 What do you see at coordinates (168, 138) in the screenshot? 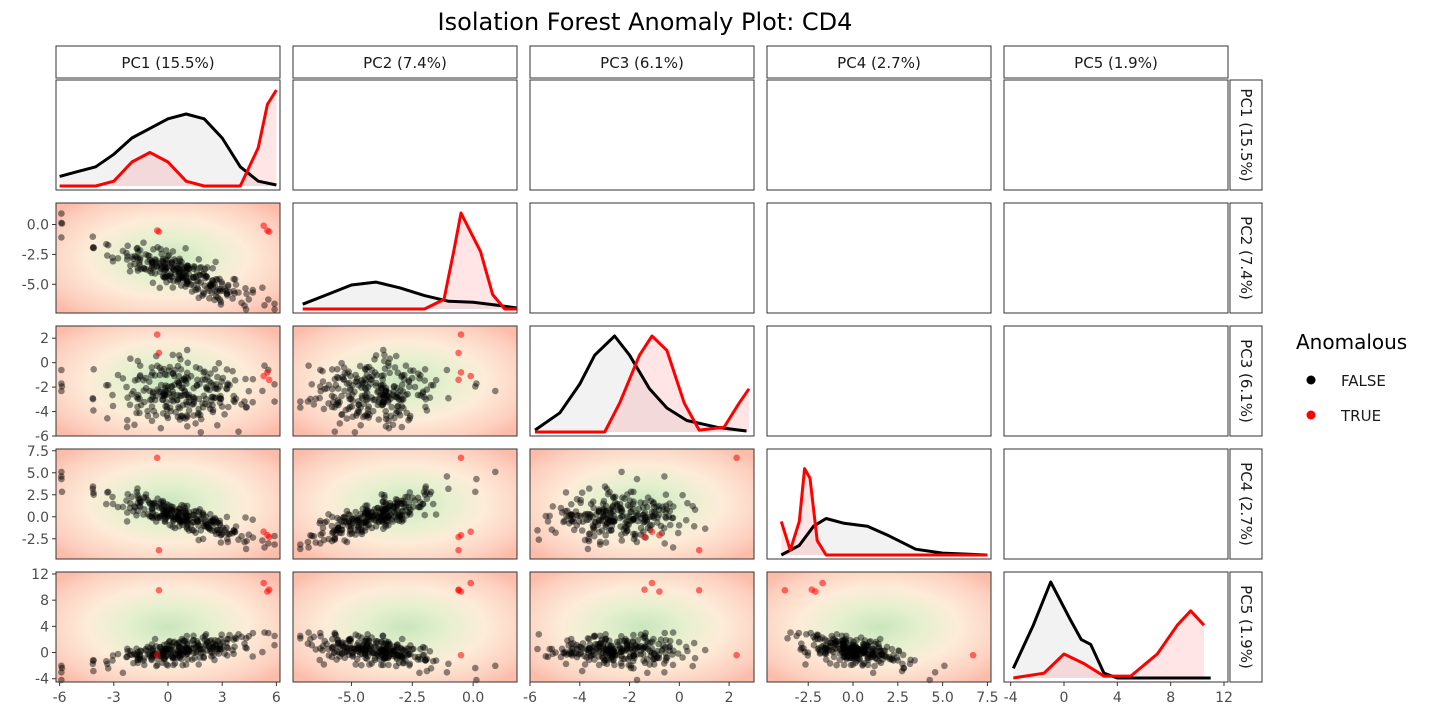
I see `density-line-true` at bounding box center [168, 138].